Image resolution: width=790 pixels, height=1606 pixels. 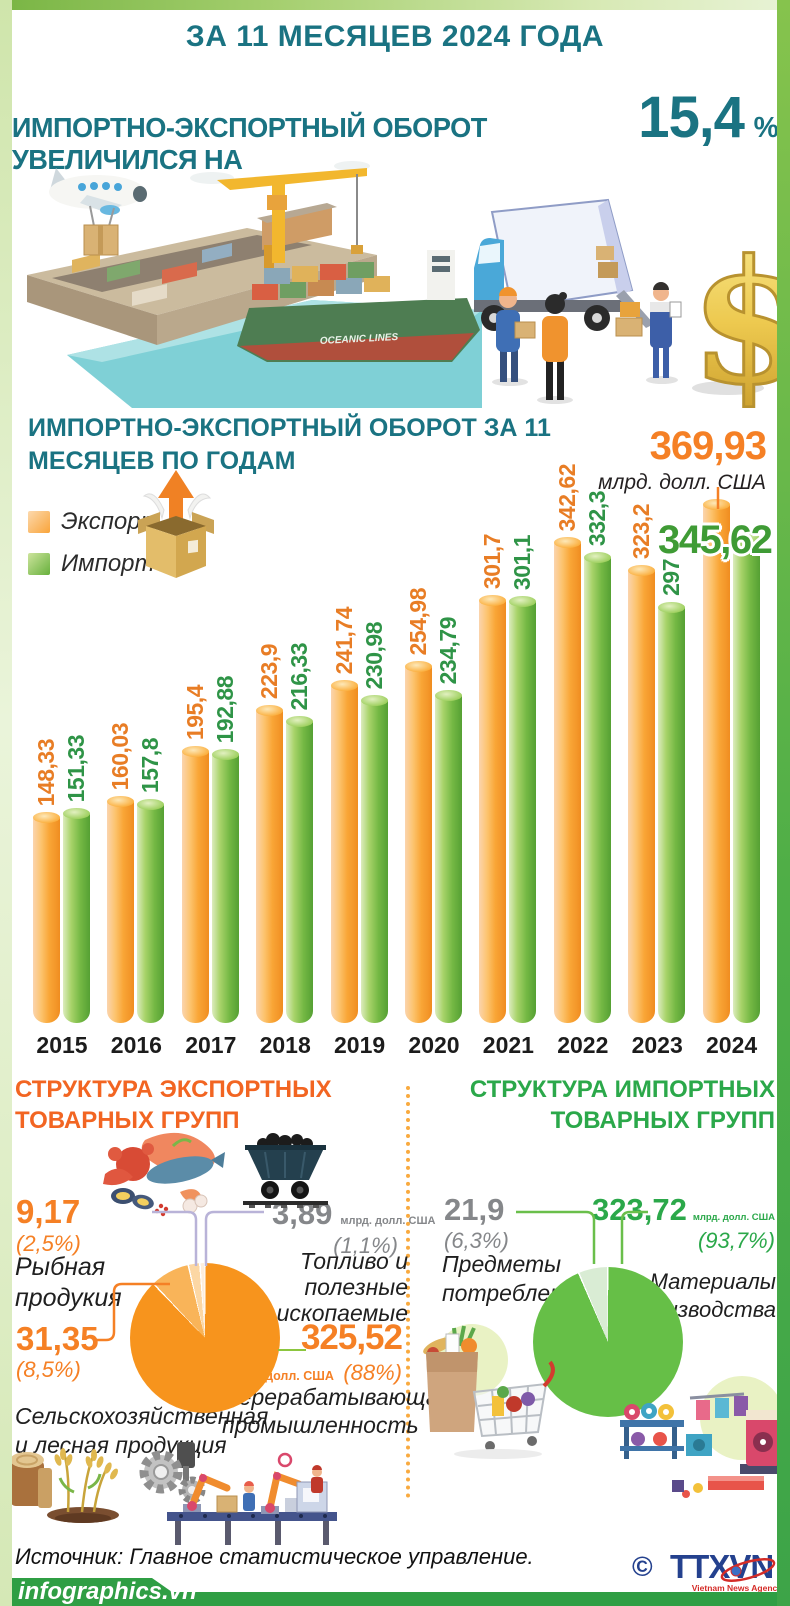 I want to click on bar-value-label: 234,79, so click(x=448, y=650).